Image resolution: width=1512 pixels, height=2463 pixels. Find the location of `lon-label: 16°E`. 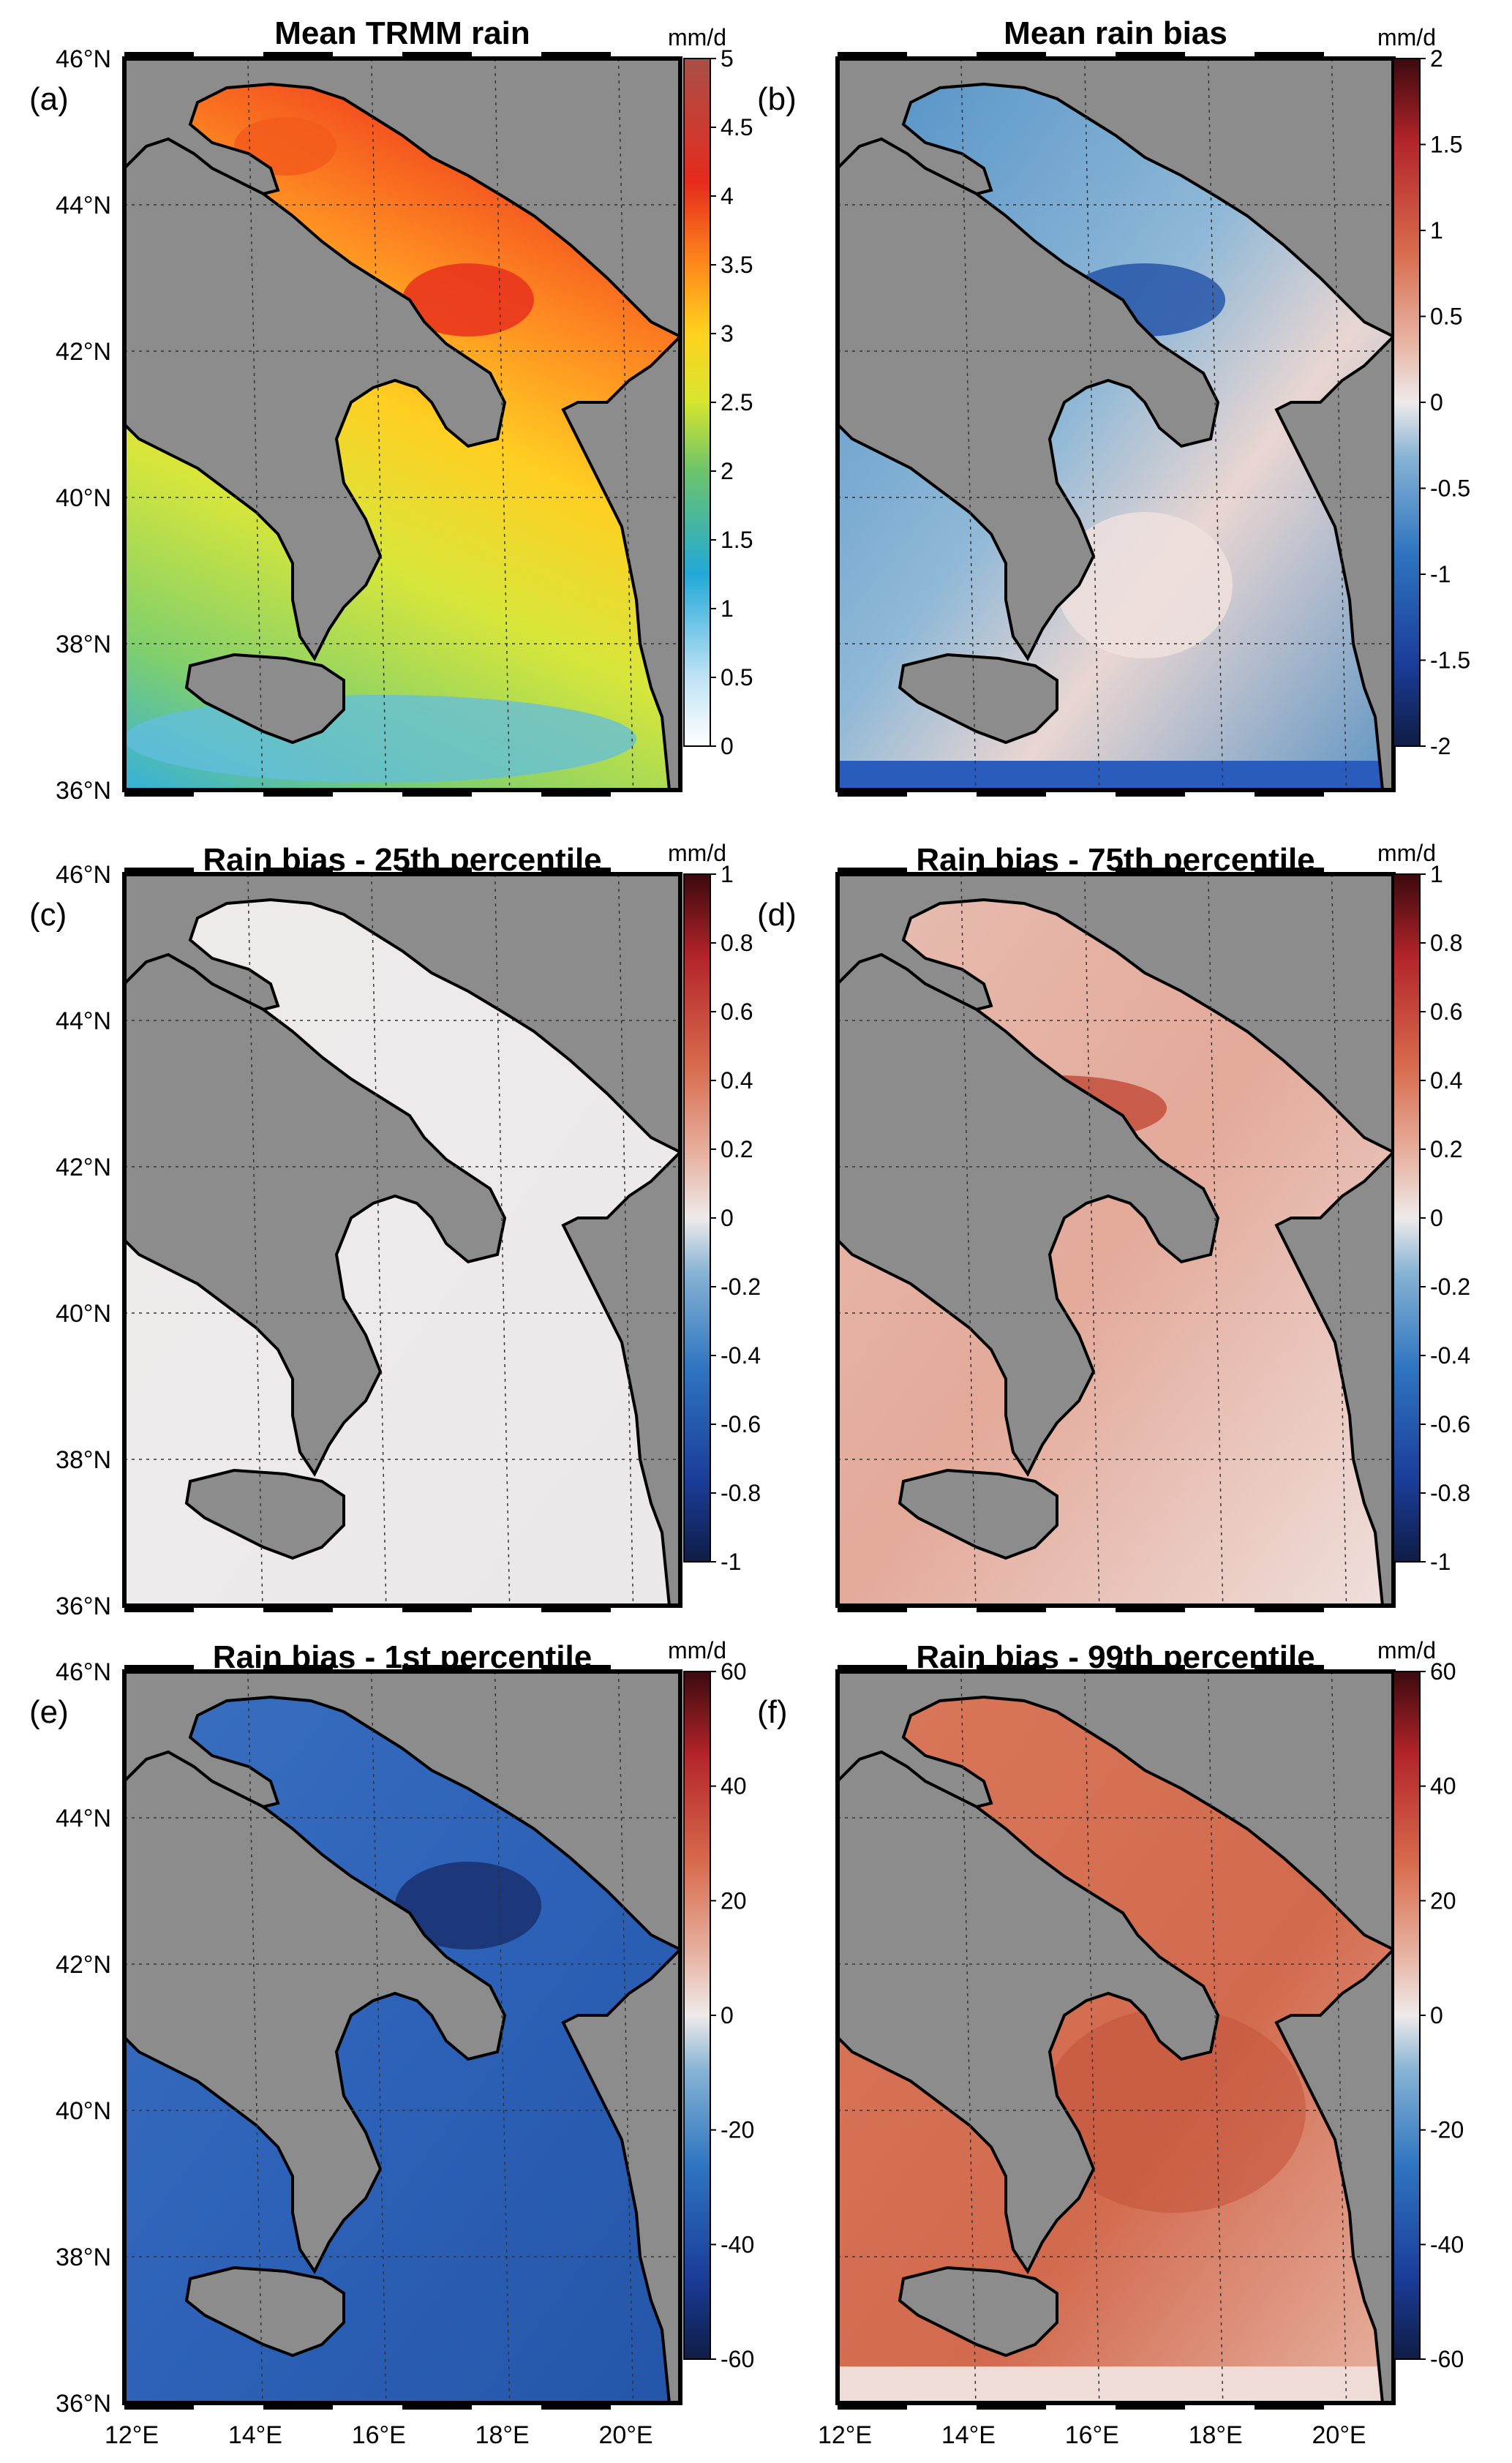

lon-label: 16°E is located at coordinates (1092, 2435).